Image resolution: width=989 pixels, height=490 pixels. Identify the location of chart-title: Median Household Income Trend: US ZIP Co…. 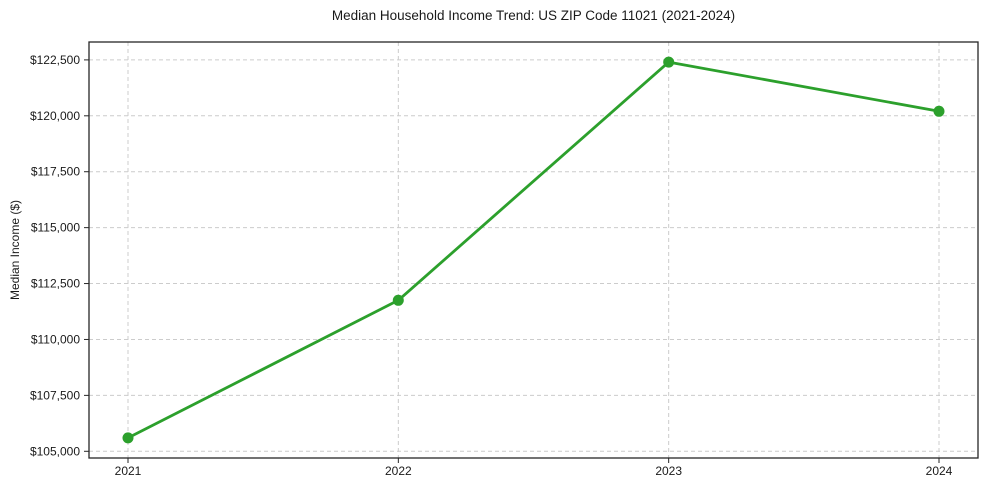
(533, 15).